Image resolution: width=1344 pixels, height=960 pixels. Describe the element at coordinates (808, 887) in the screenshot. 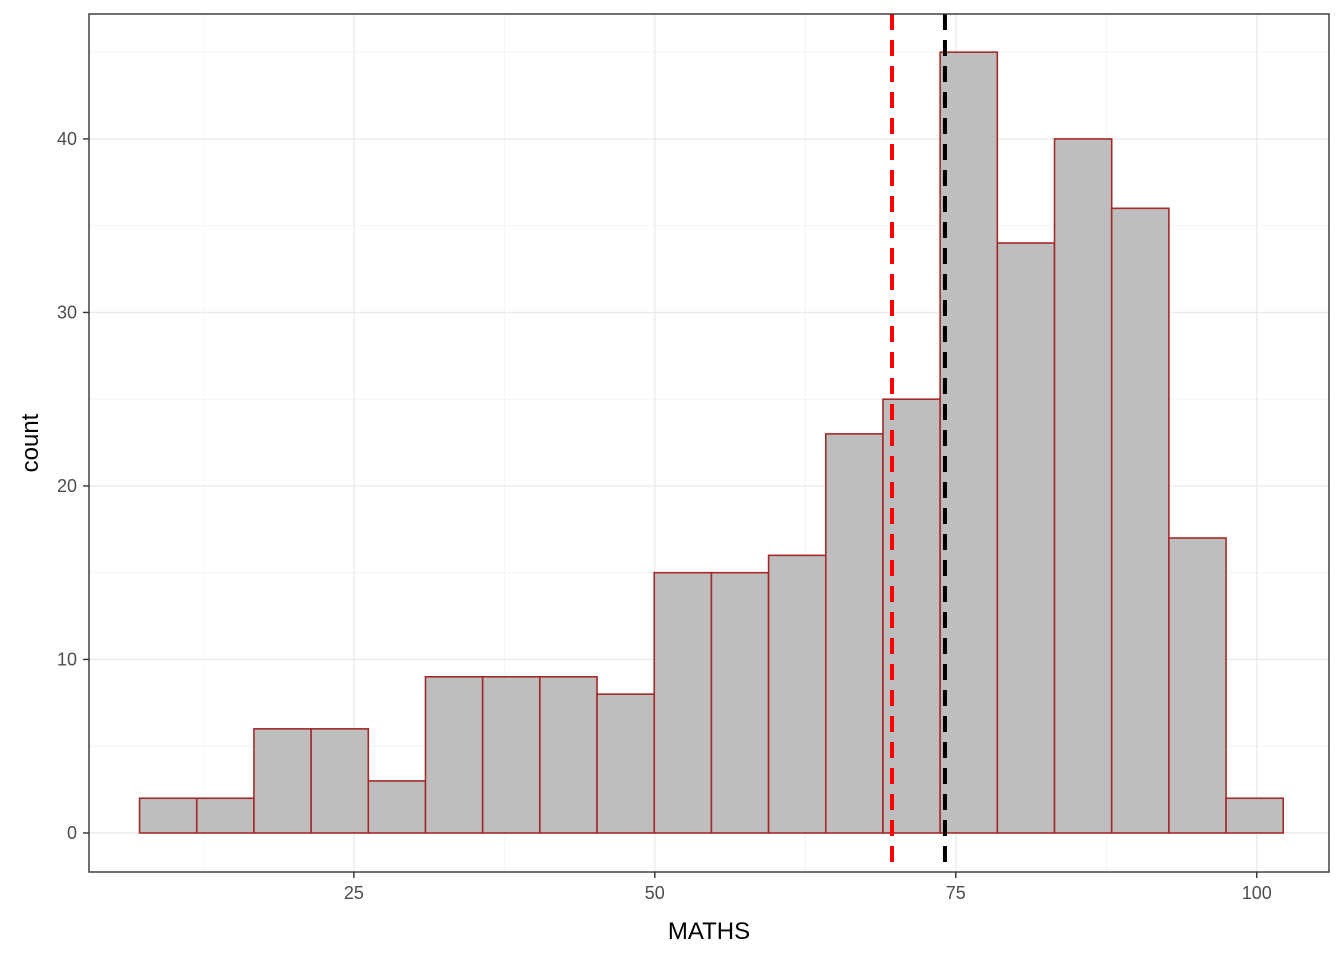

I see `x-axis-ticks: 25 50 75 100` at that location.